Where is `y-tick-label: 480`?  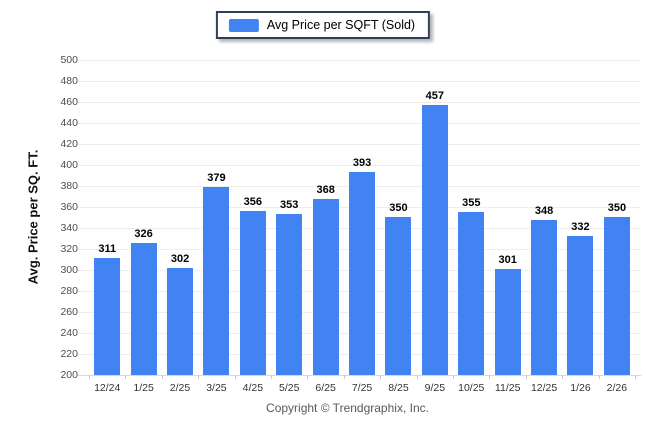 y-tick-label: 480 is located at coordinates (69, 81).